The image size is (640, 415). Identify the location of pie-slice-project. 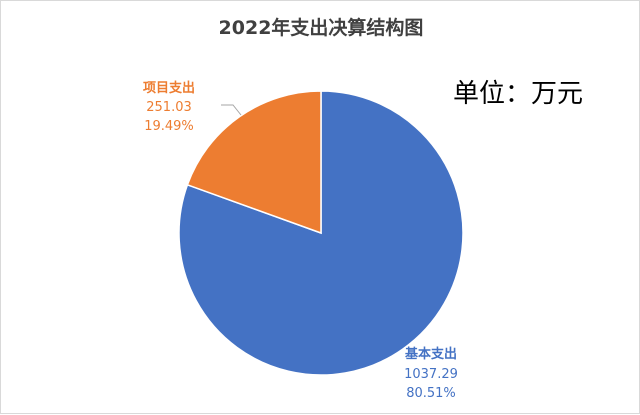
(254, 162).